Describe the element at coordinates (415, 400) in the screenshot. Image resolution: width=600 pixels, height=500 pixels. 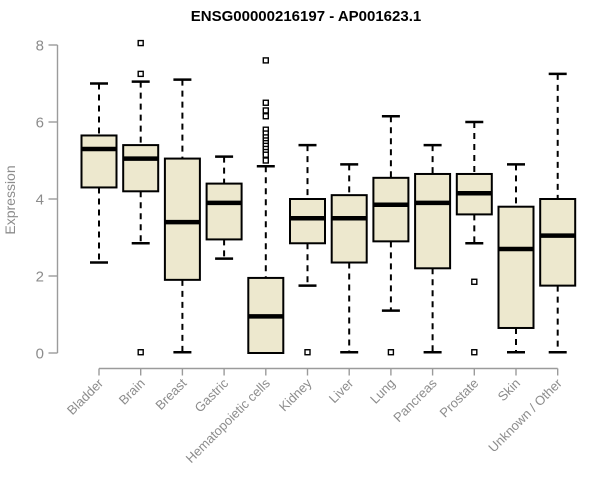
I see `x-tick-label: Pancreas` at that location.